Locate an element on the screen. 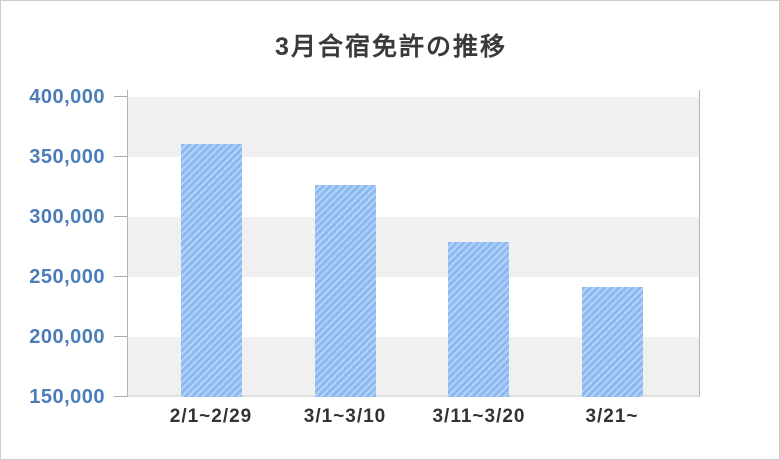 Image resolution: width=780 pixels, height=460 pixels. plot-bottom-edge is located at coordinates (413, 396).